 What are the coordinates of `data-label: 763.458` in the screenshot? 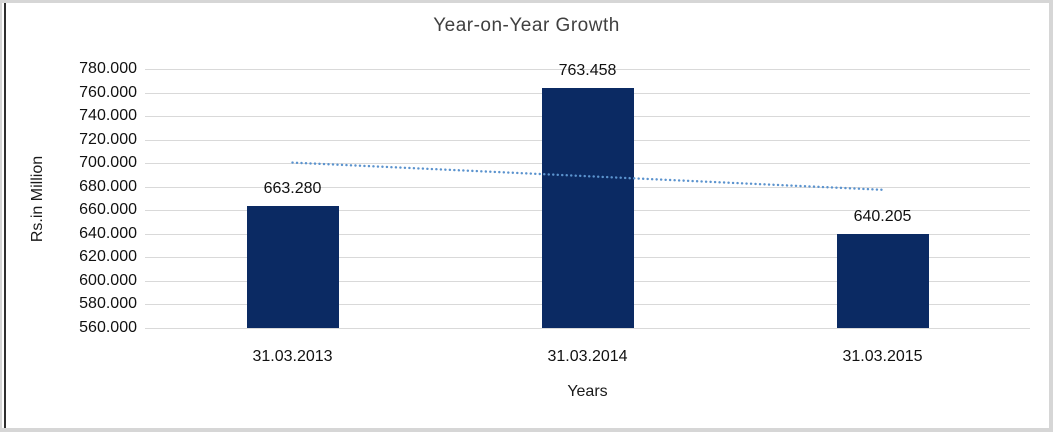 It's located at (587, 71).